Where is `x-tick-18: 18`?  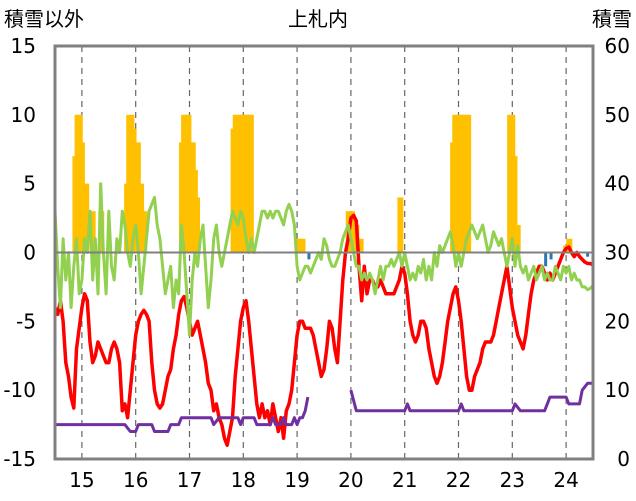 x-tick-18: 18 is located at coordinates (243, 480).